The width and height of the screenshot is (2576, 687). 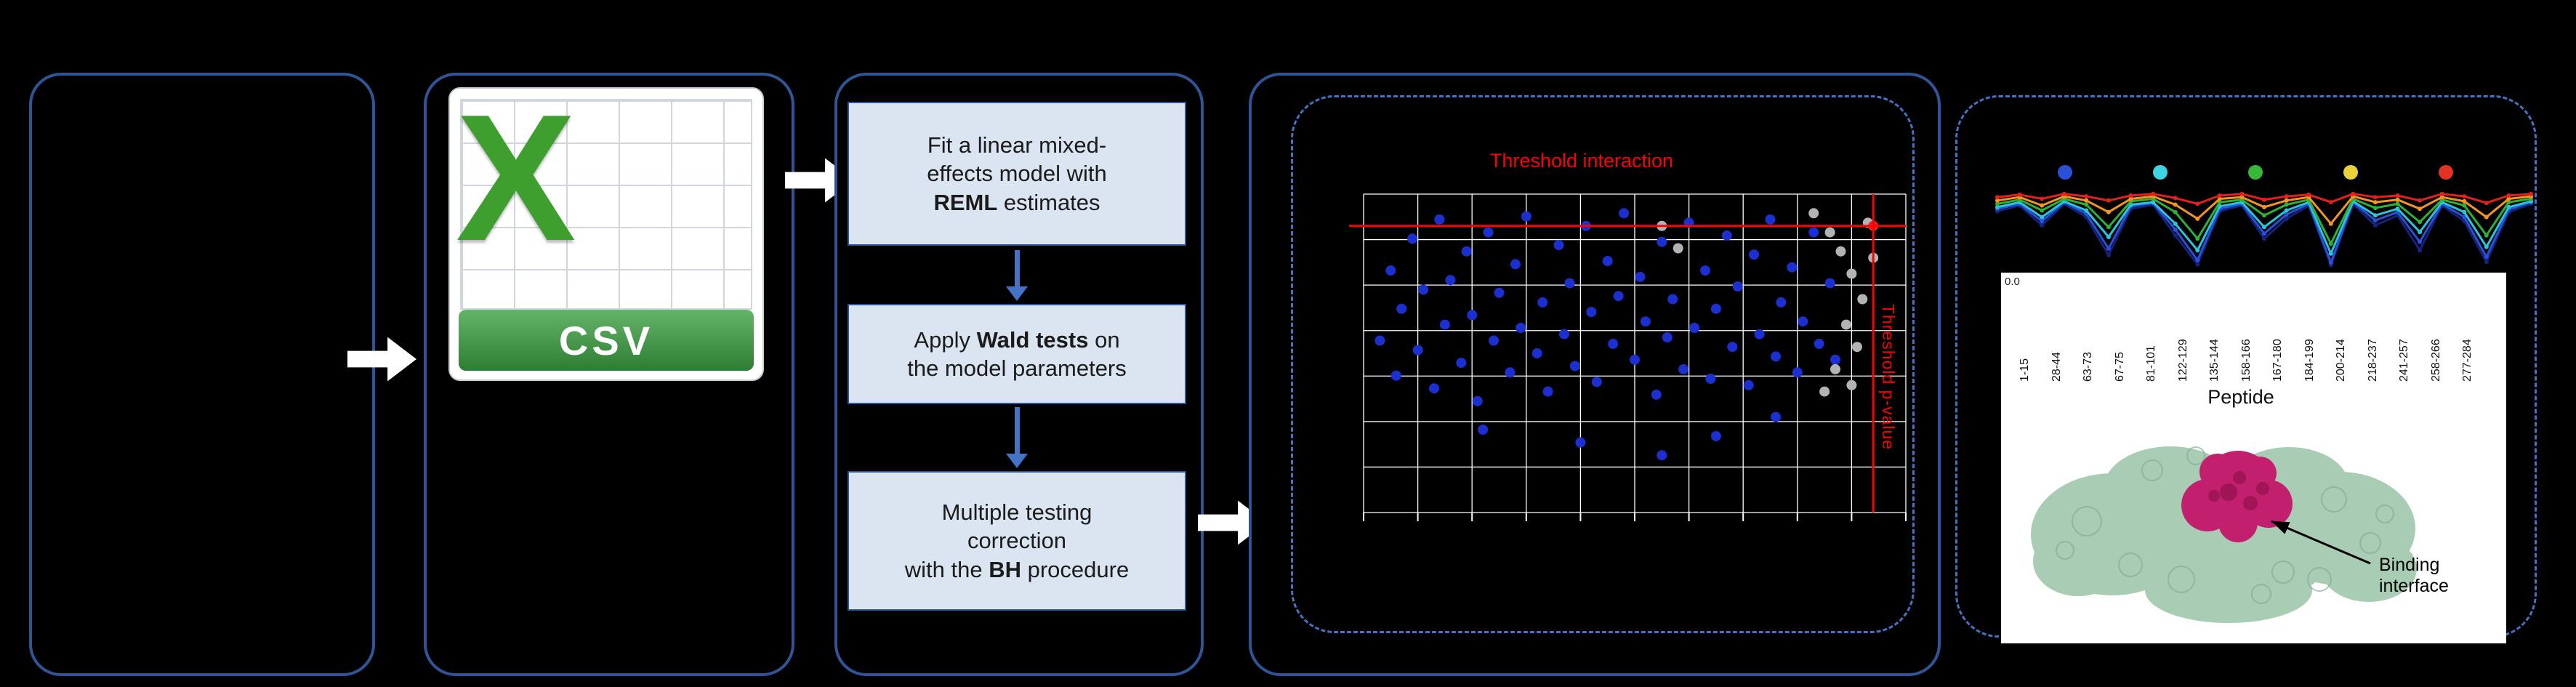 I want to click on excel-x-logo: X, so click(x=516, y=177).